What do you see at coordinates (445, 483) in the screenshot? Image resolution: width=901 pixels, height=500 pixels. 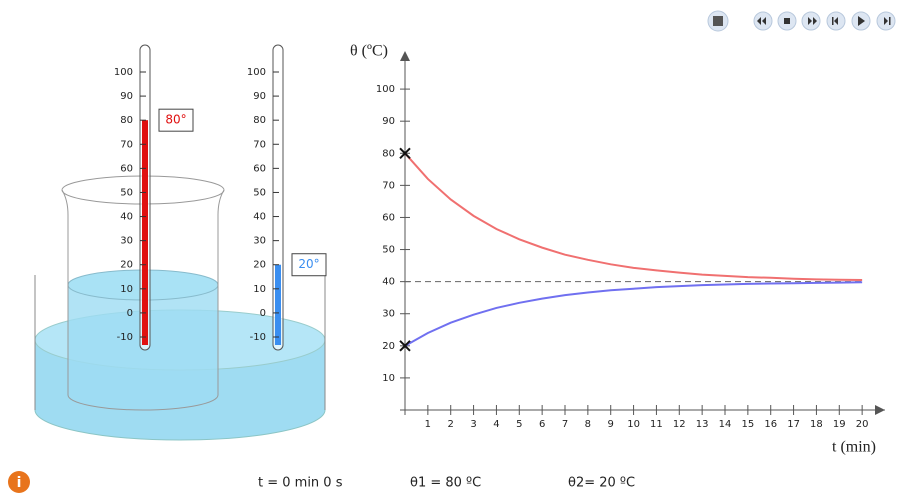 I see `theta1-readout: θ1 = 80 ºC` at bounding box center [445, 483].